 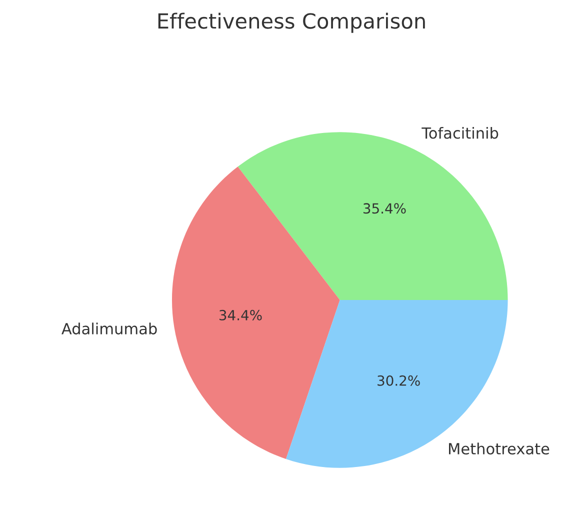 I want to click on slice-label: Methotrexate, so click(x=499, y=448).